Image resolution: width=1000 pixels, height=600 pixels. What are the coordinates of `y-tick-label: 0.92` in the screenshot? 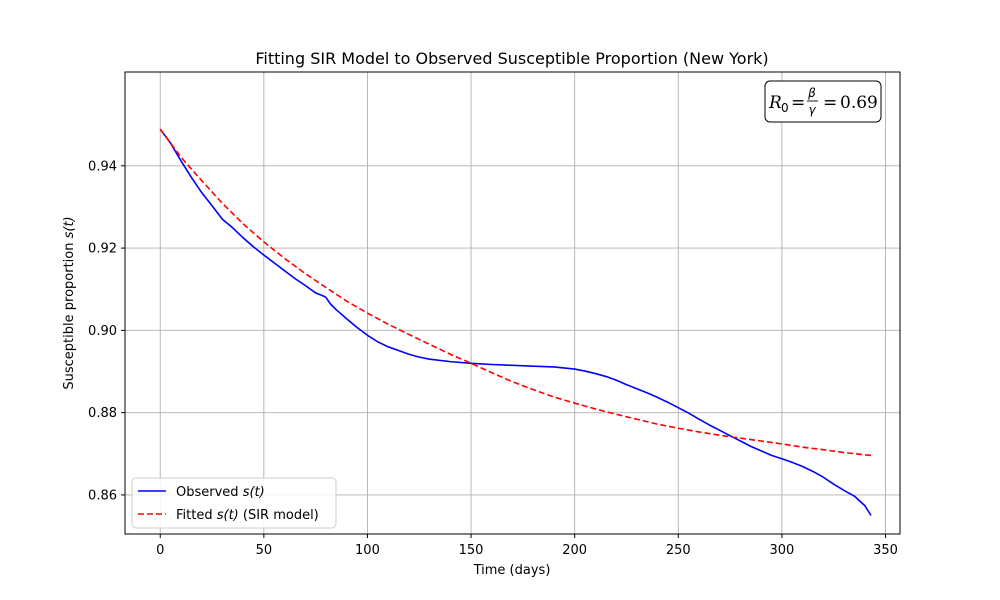 It's located at (102, 249).